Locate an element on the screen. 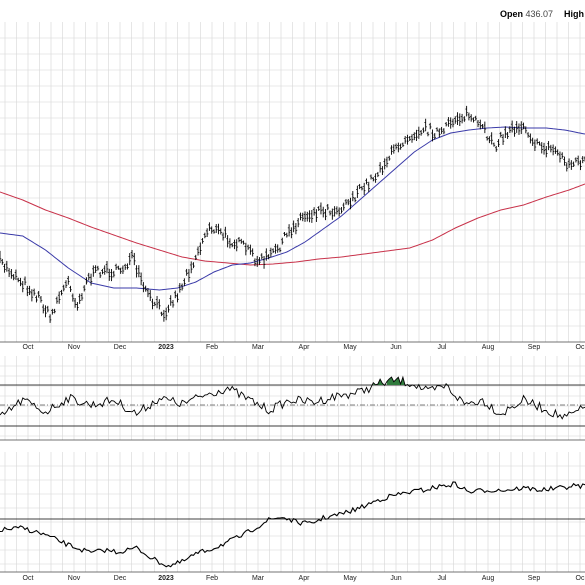  header-open: Open 436.07 is located at coordinates (526, 14).